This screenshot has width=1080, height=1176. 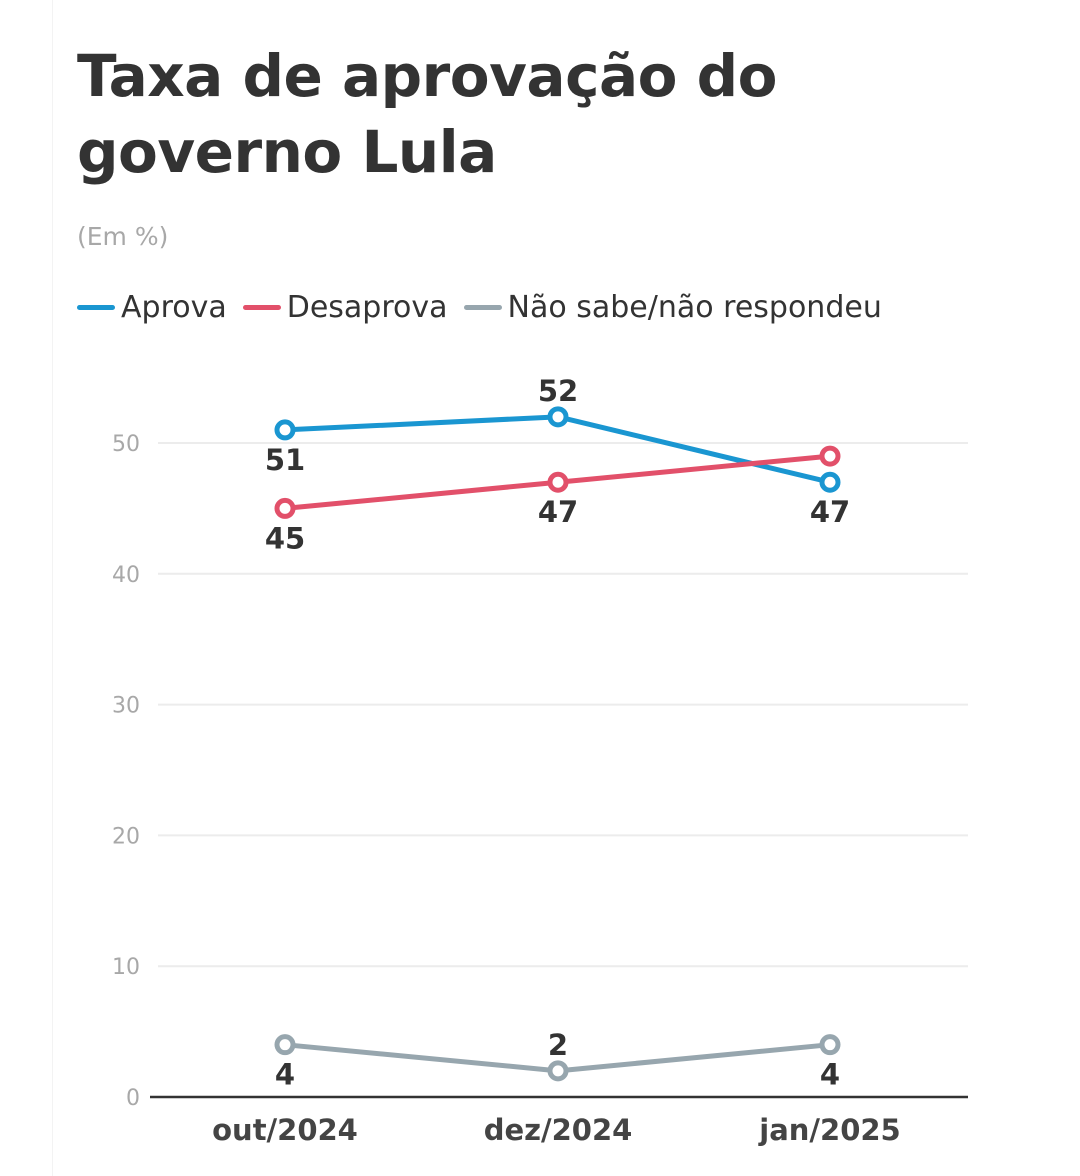 I want to click on y-tick-label: 40, so click(x=126, y=575).